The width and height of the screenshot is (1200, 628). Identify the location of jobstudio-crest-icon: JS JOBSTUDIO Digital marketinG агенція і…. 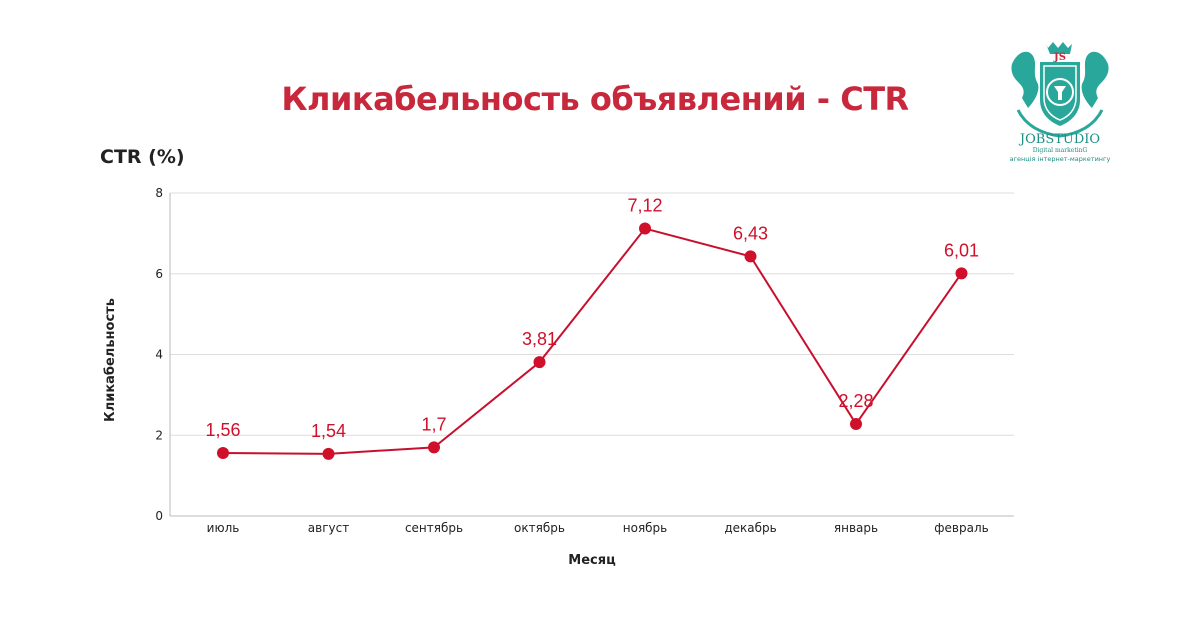
(1060, 102).